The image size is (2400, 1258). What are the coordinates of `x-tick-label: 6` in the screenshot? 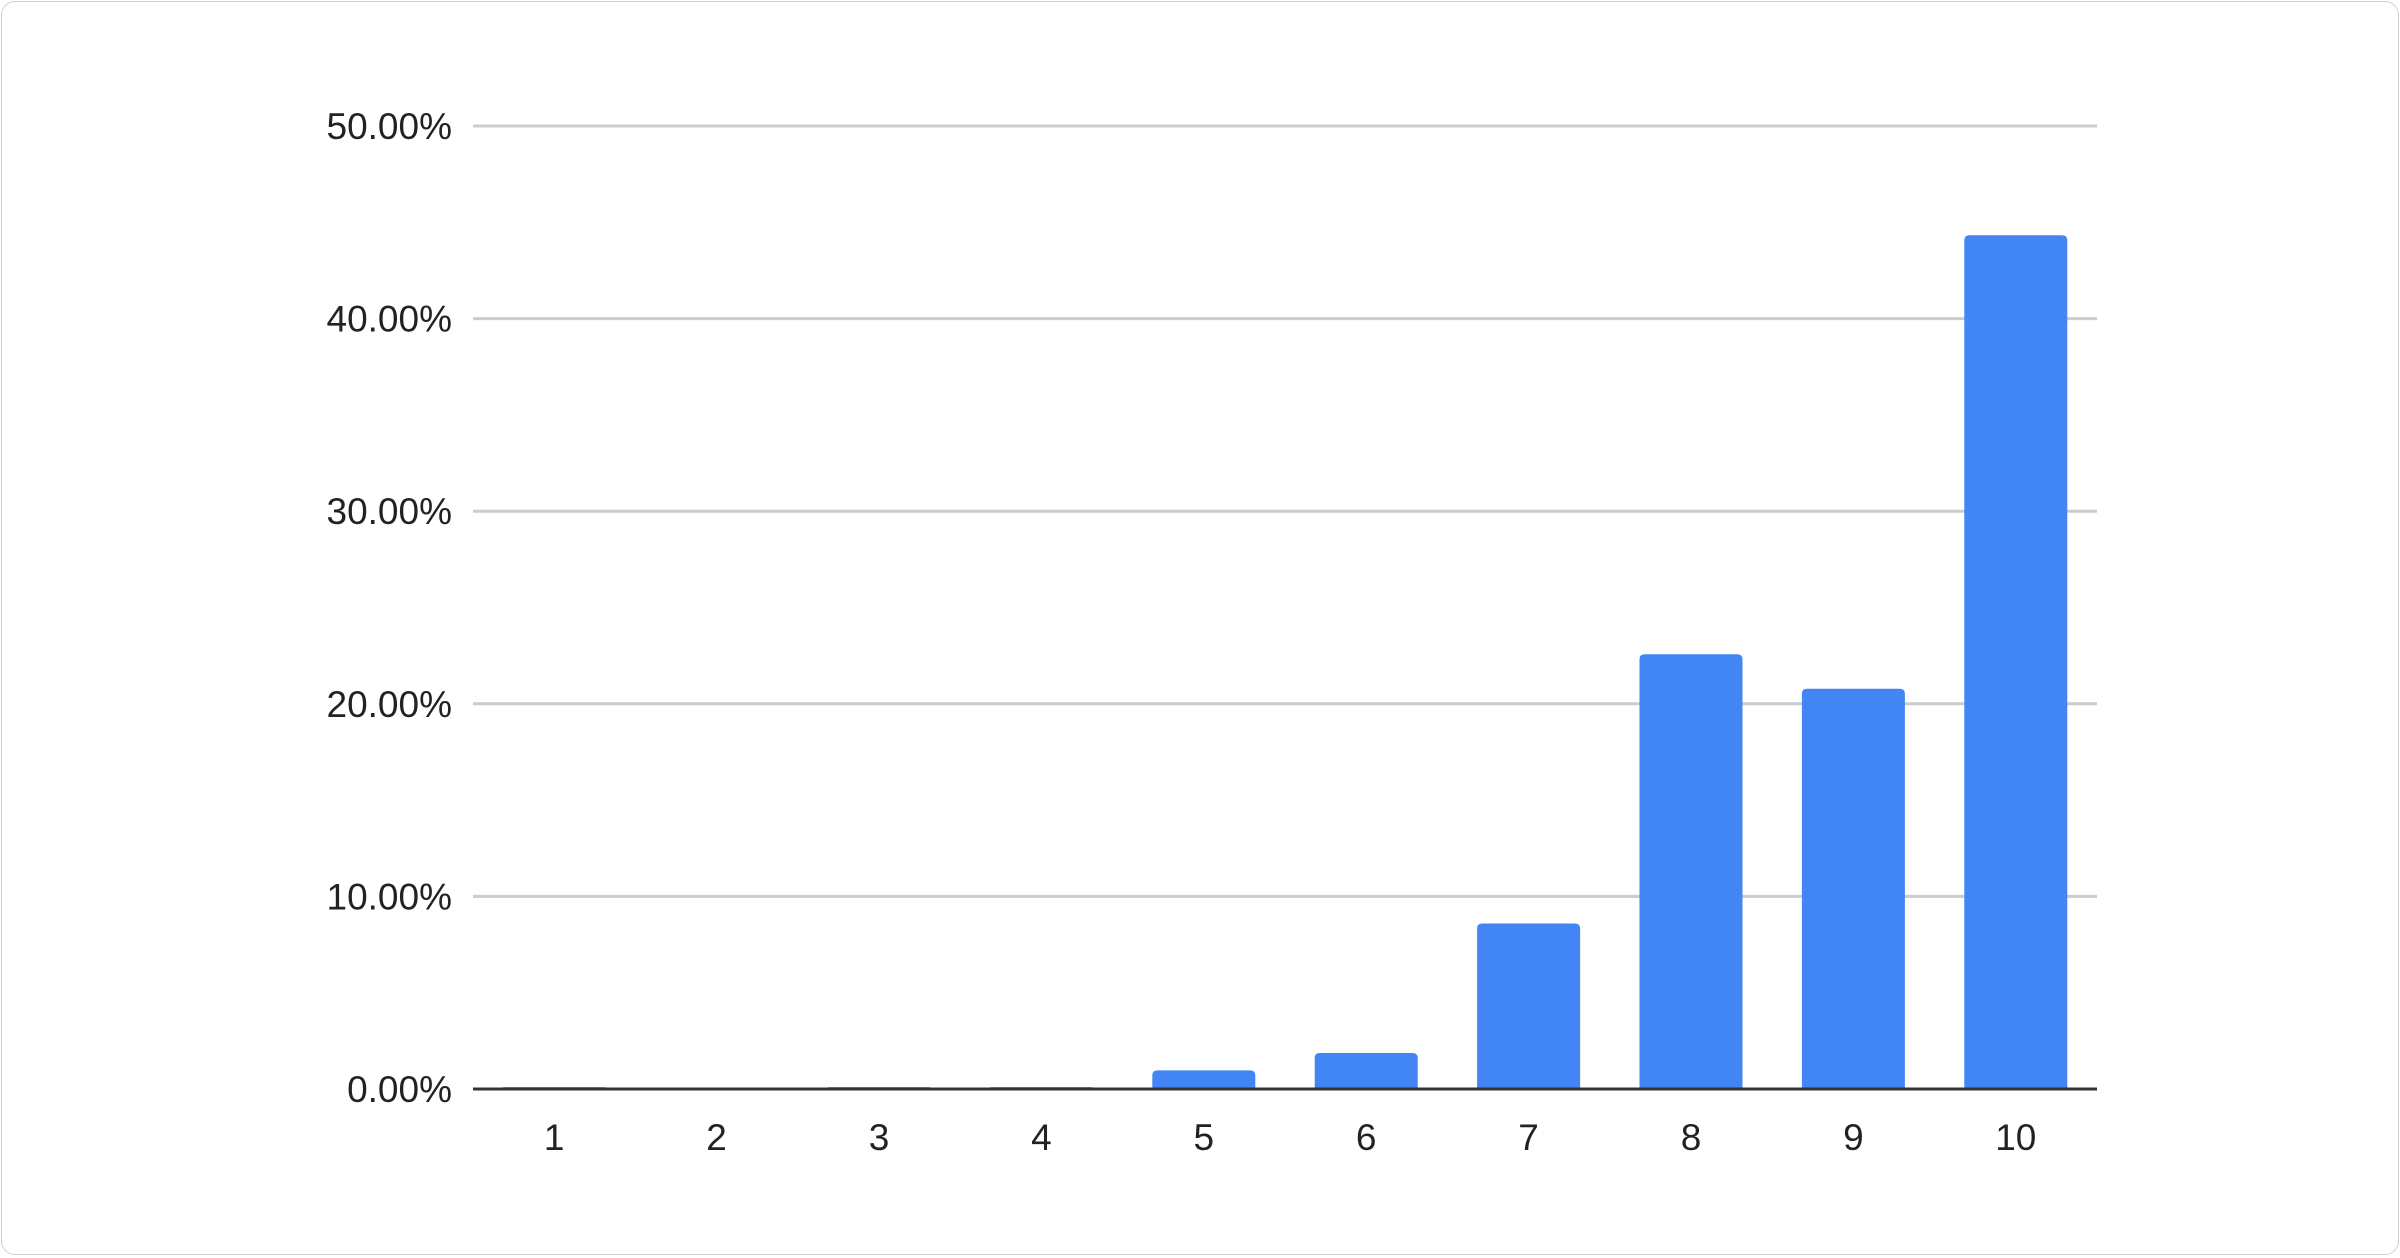 It's located at (1366, 1137).